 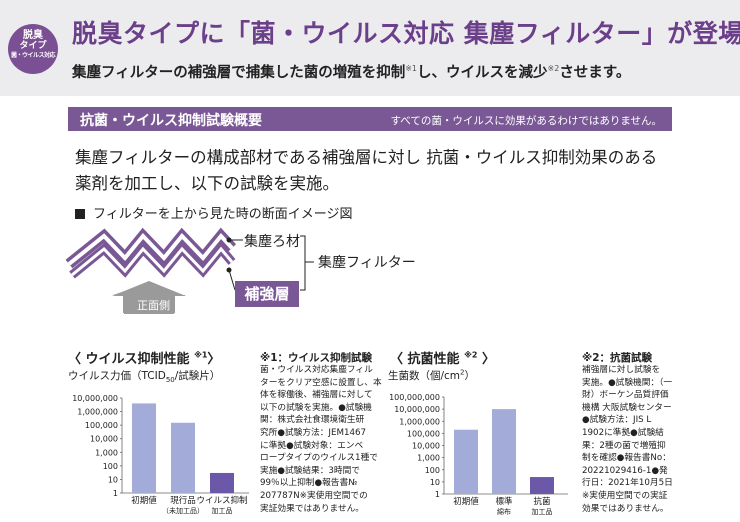 What do you see at coordinates (201, 355) in the screenshot?
I see `virus-chart-title-note: ※1` at bounding box center [201, 355].